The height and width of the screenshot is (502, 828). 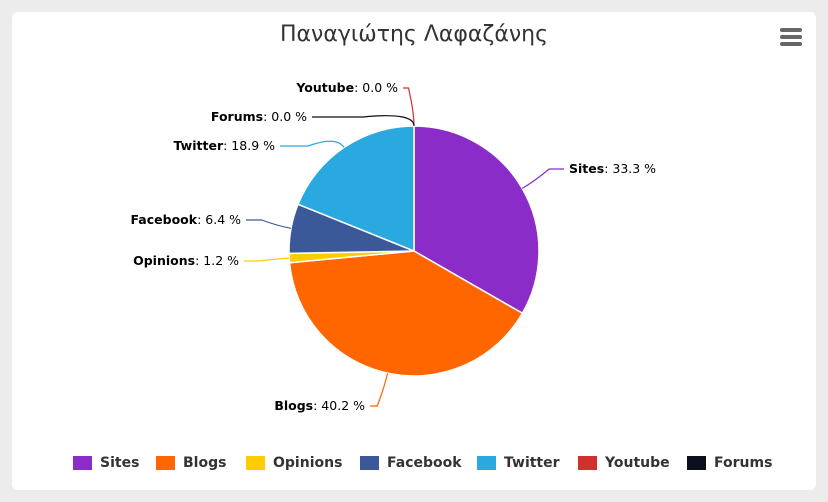 What do you see at coordinates (186, 219) in the screenshot?
I see `data-label-facebook: Facebook: 6.4 %` at bounding box center [186, 219].